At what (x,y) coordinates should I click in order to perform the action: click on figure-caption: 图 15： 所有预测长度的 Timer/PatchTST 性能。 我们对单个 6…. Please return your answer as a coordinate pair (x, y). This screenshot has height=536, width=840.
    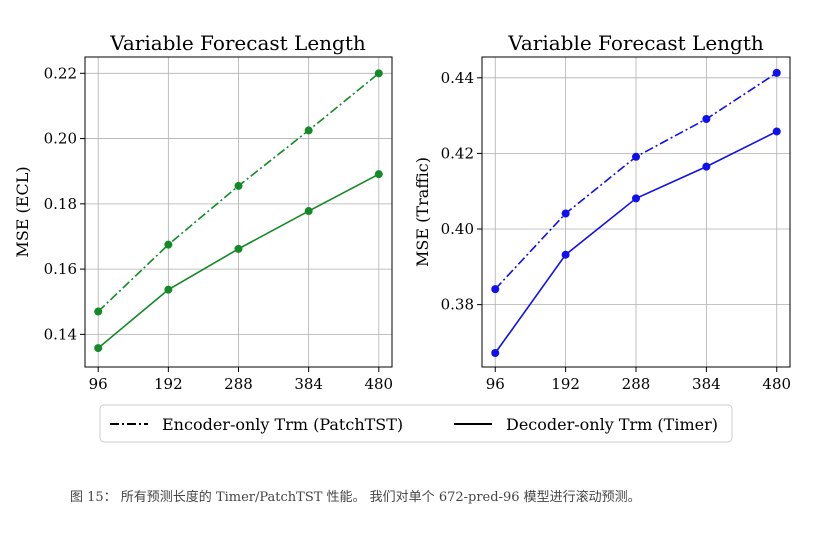
    Looking at the image, I should click on (355, 497).